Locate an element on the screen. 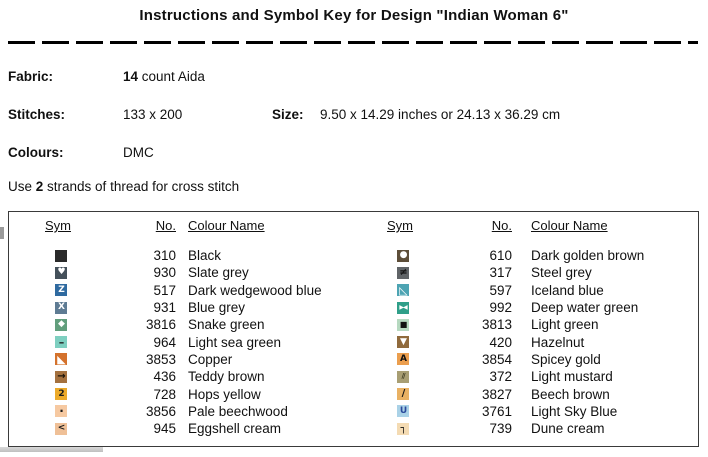  thread-number: 930 is located at coordinates (164, 273).